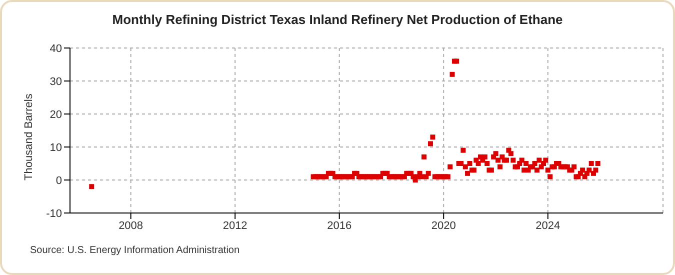 This screenshot has width=675, height=275. What do you see at coordinates (56, 82) in the screenshot?
I see `y-tick-label: 30` at bounding box center [56, 82].